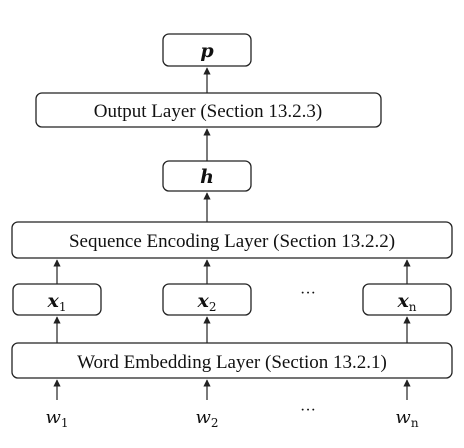 This screenshot has height=448, width=464. I want to click on embedding-node-2: x2, so click(207, 299).